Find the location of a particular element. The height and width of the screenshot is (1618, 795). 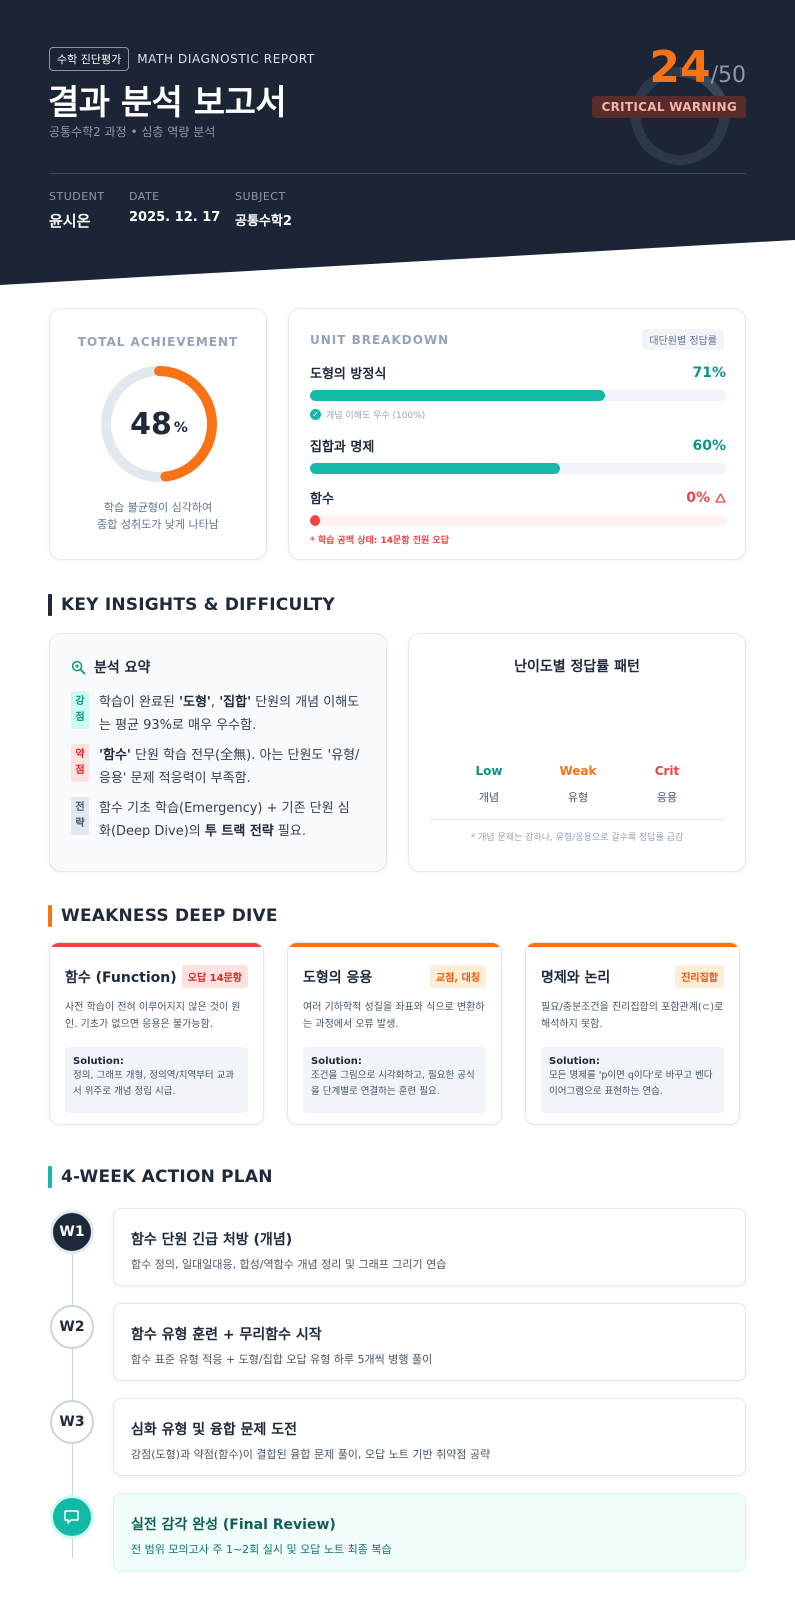

meta-label: SUBJECT is located at coordinates (260, 196).